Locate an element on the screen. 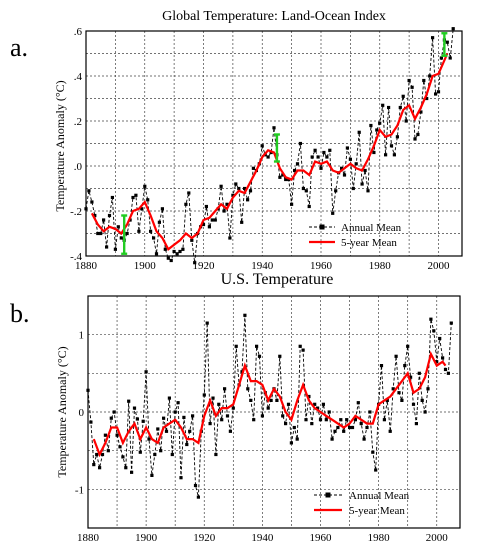 The width and height of the screenshot is (491, 548). a-annual-point-1931 is located at coordinates (236, 184).